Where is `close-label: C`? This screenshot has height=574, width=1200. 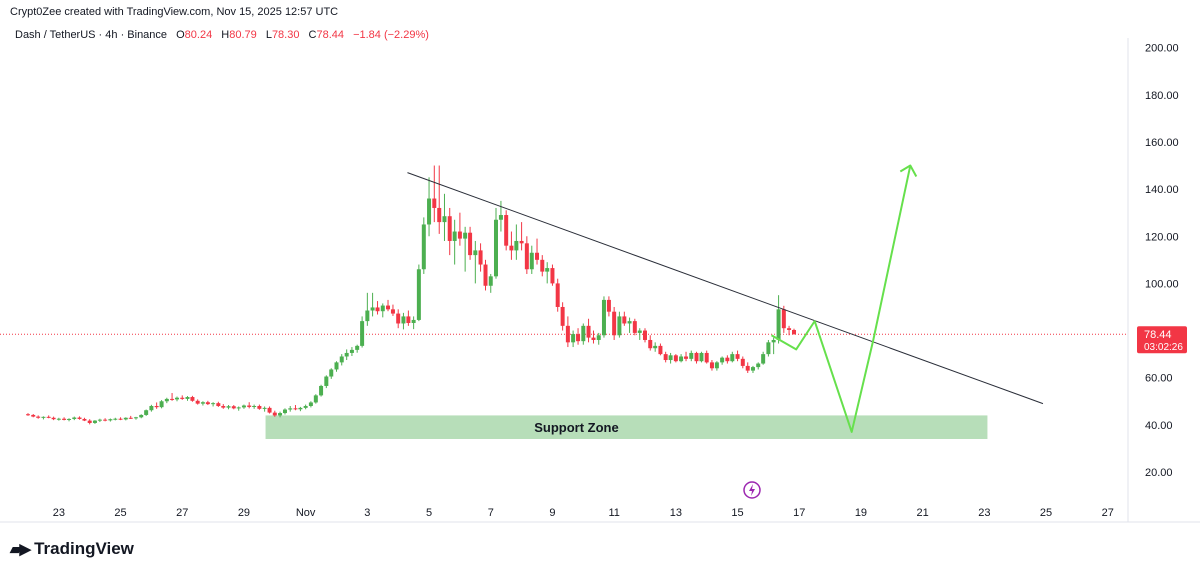 close-label: C is located at coordinates (312, 35).